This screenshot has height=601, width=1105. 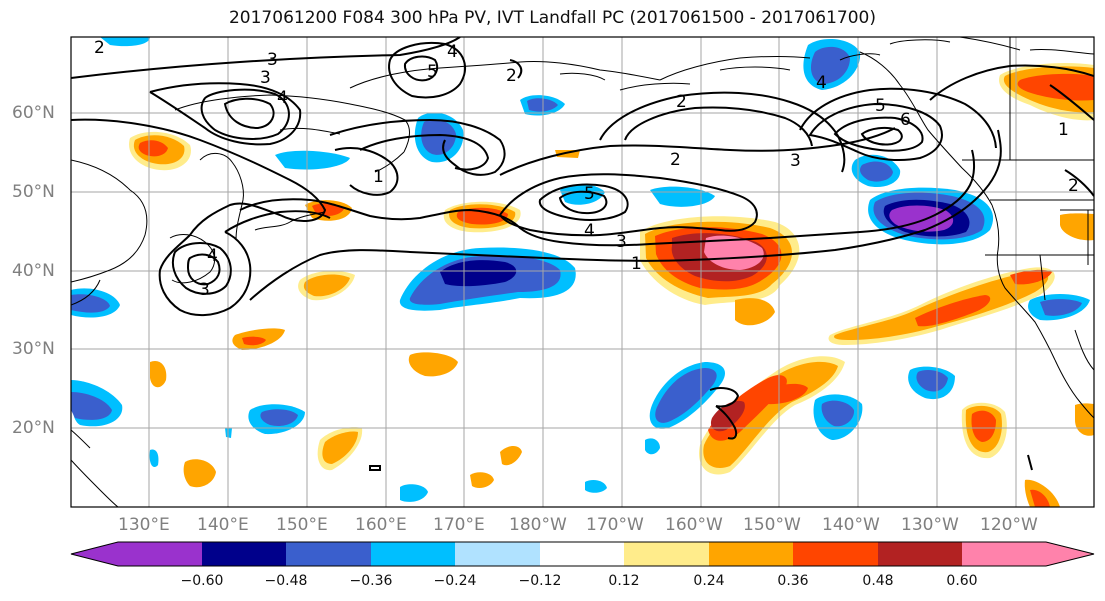 I want to click on colorbar-tick-label: −0.24, so click(x=455, y=581).